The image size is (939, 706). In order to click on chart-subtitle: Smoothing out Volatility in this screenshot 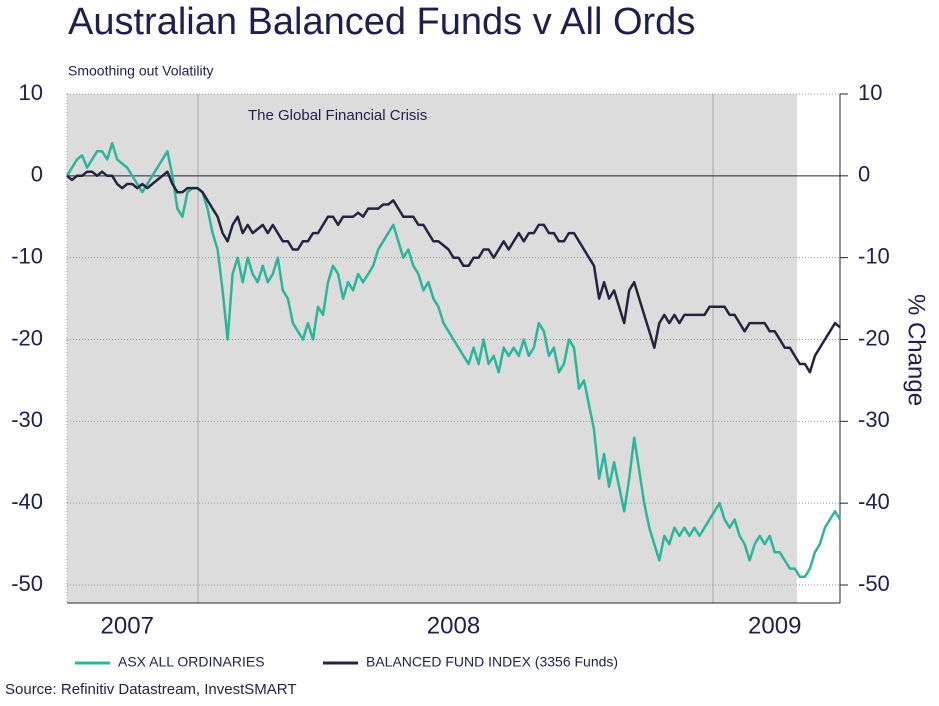, I will do `click(141, 71)`.